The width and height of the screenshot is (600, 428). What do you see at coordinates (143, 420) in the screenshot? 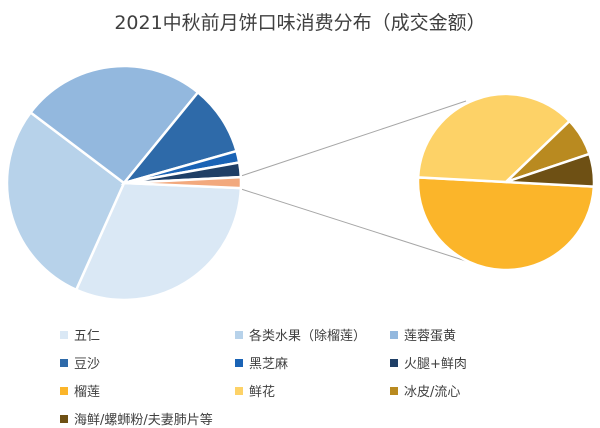
I see `legend-label: 海鲜/螺蛳粉/夫妻肺片等` at bounding box center [143, 420].